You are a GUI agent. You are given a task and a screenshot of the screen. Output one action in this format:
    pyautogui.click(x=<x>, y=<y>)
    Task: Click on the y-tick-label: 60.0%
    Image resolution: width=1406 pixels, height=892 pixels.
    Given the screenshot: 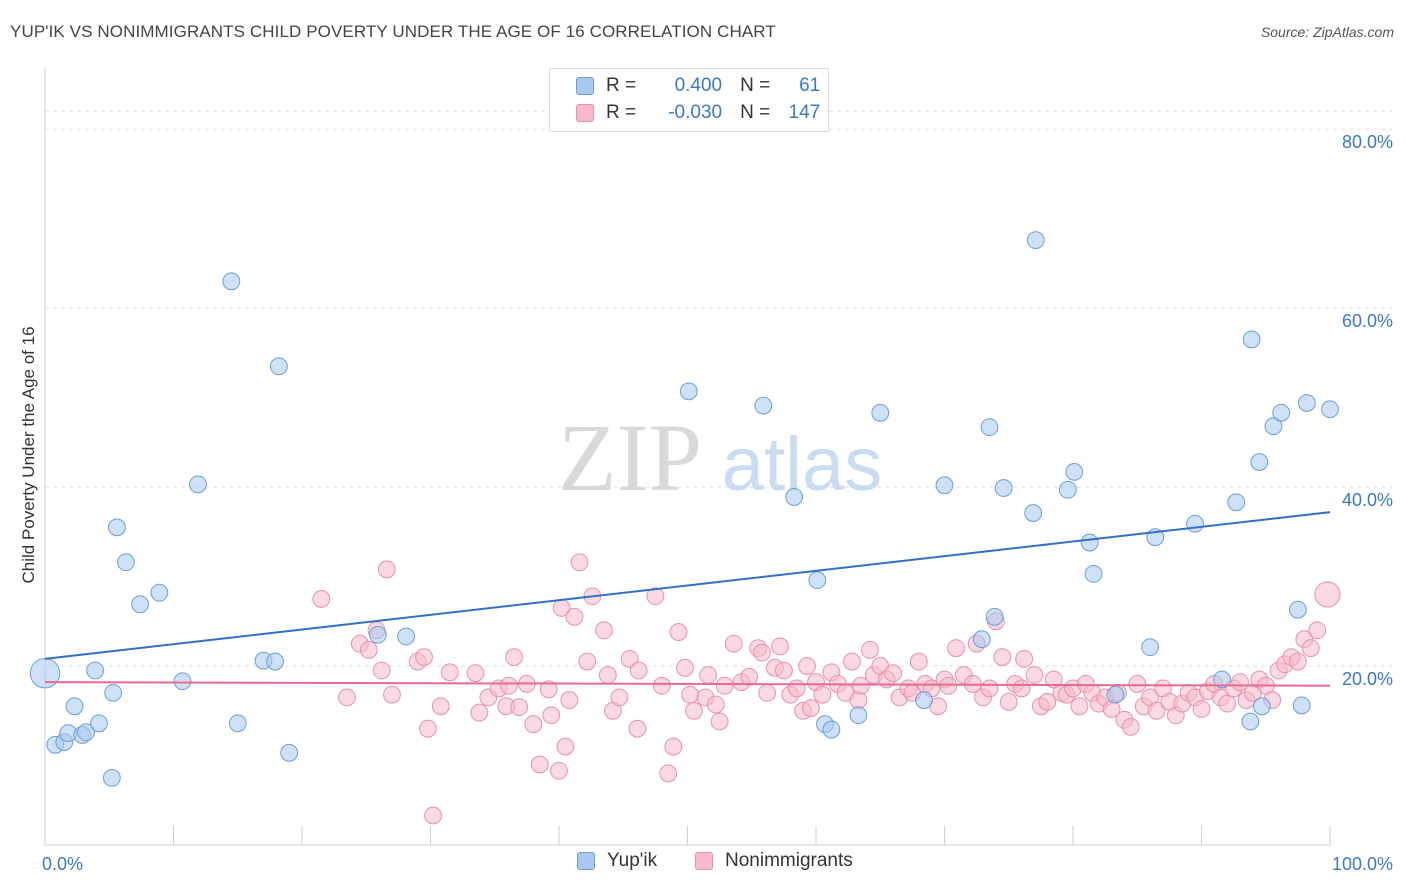 What is the action you would take?
    pyautogui.click(x=1367, y=321)
    